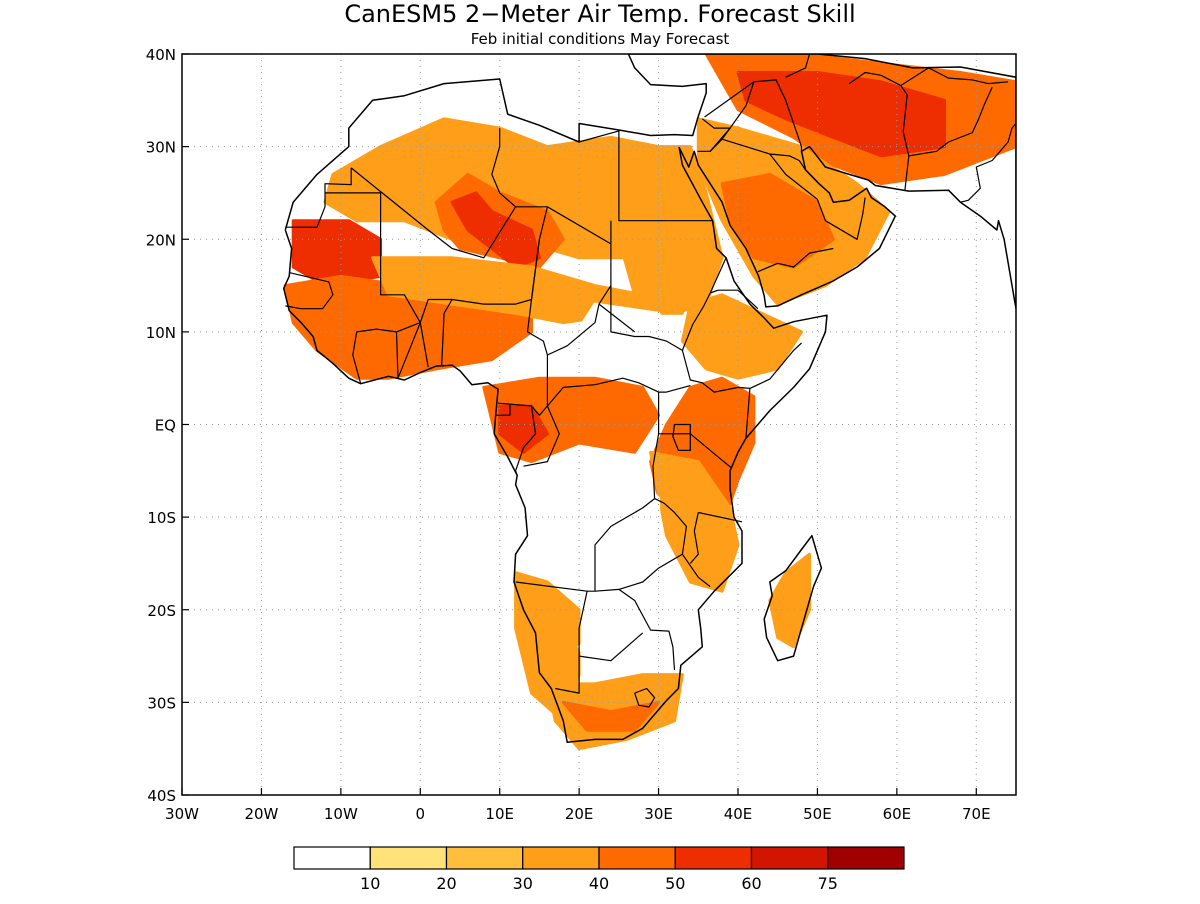 The width and height of the screenshot is (1200, 904). Describe the element at coordinates (182, 814) in the screenshot. I see `x-tick-label: 30W` at that location.